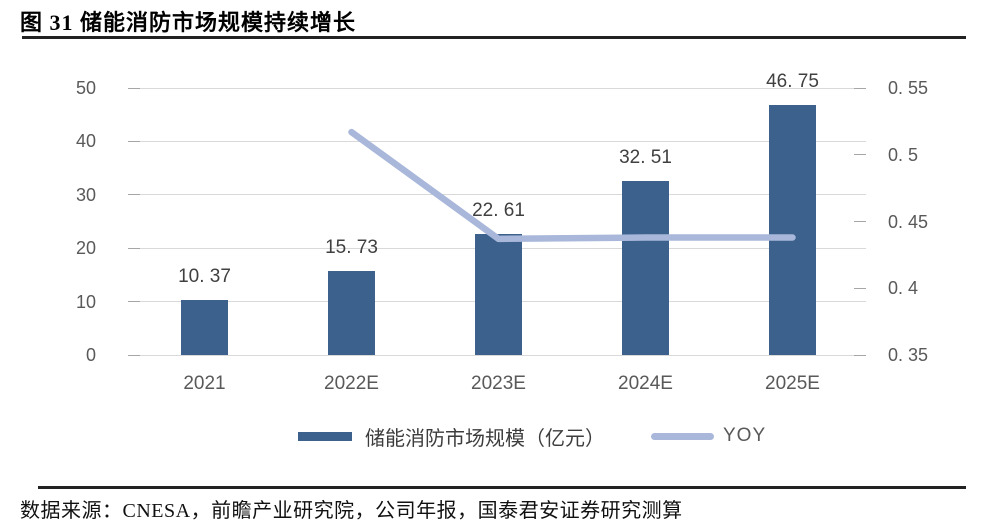 The image size is (1000, 532). What do you see at coordinates (85, 141) in the screenshot?
I see `left-axis-tick-label: 40` at bounding box center [85, 141].